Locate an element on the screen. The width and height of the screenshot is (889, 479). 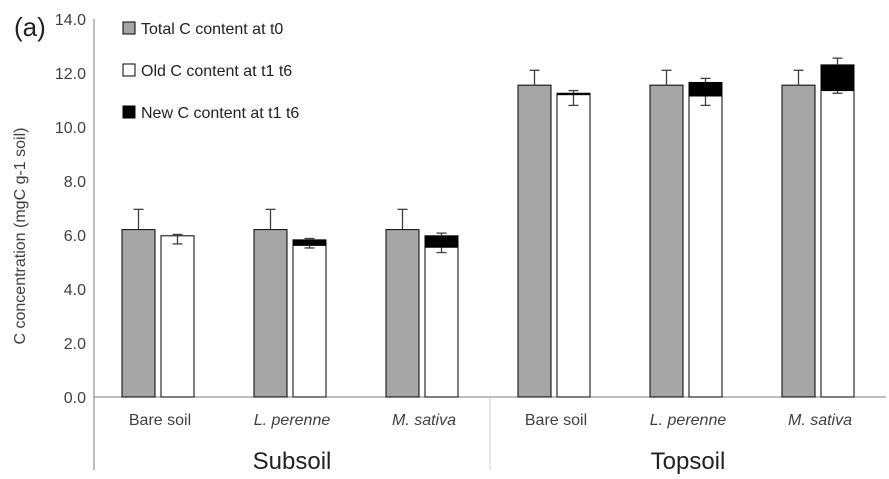
group-label: Topsoil is located at coordinates (688, 461).